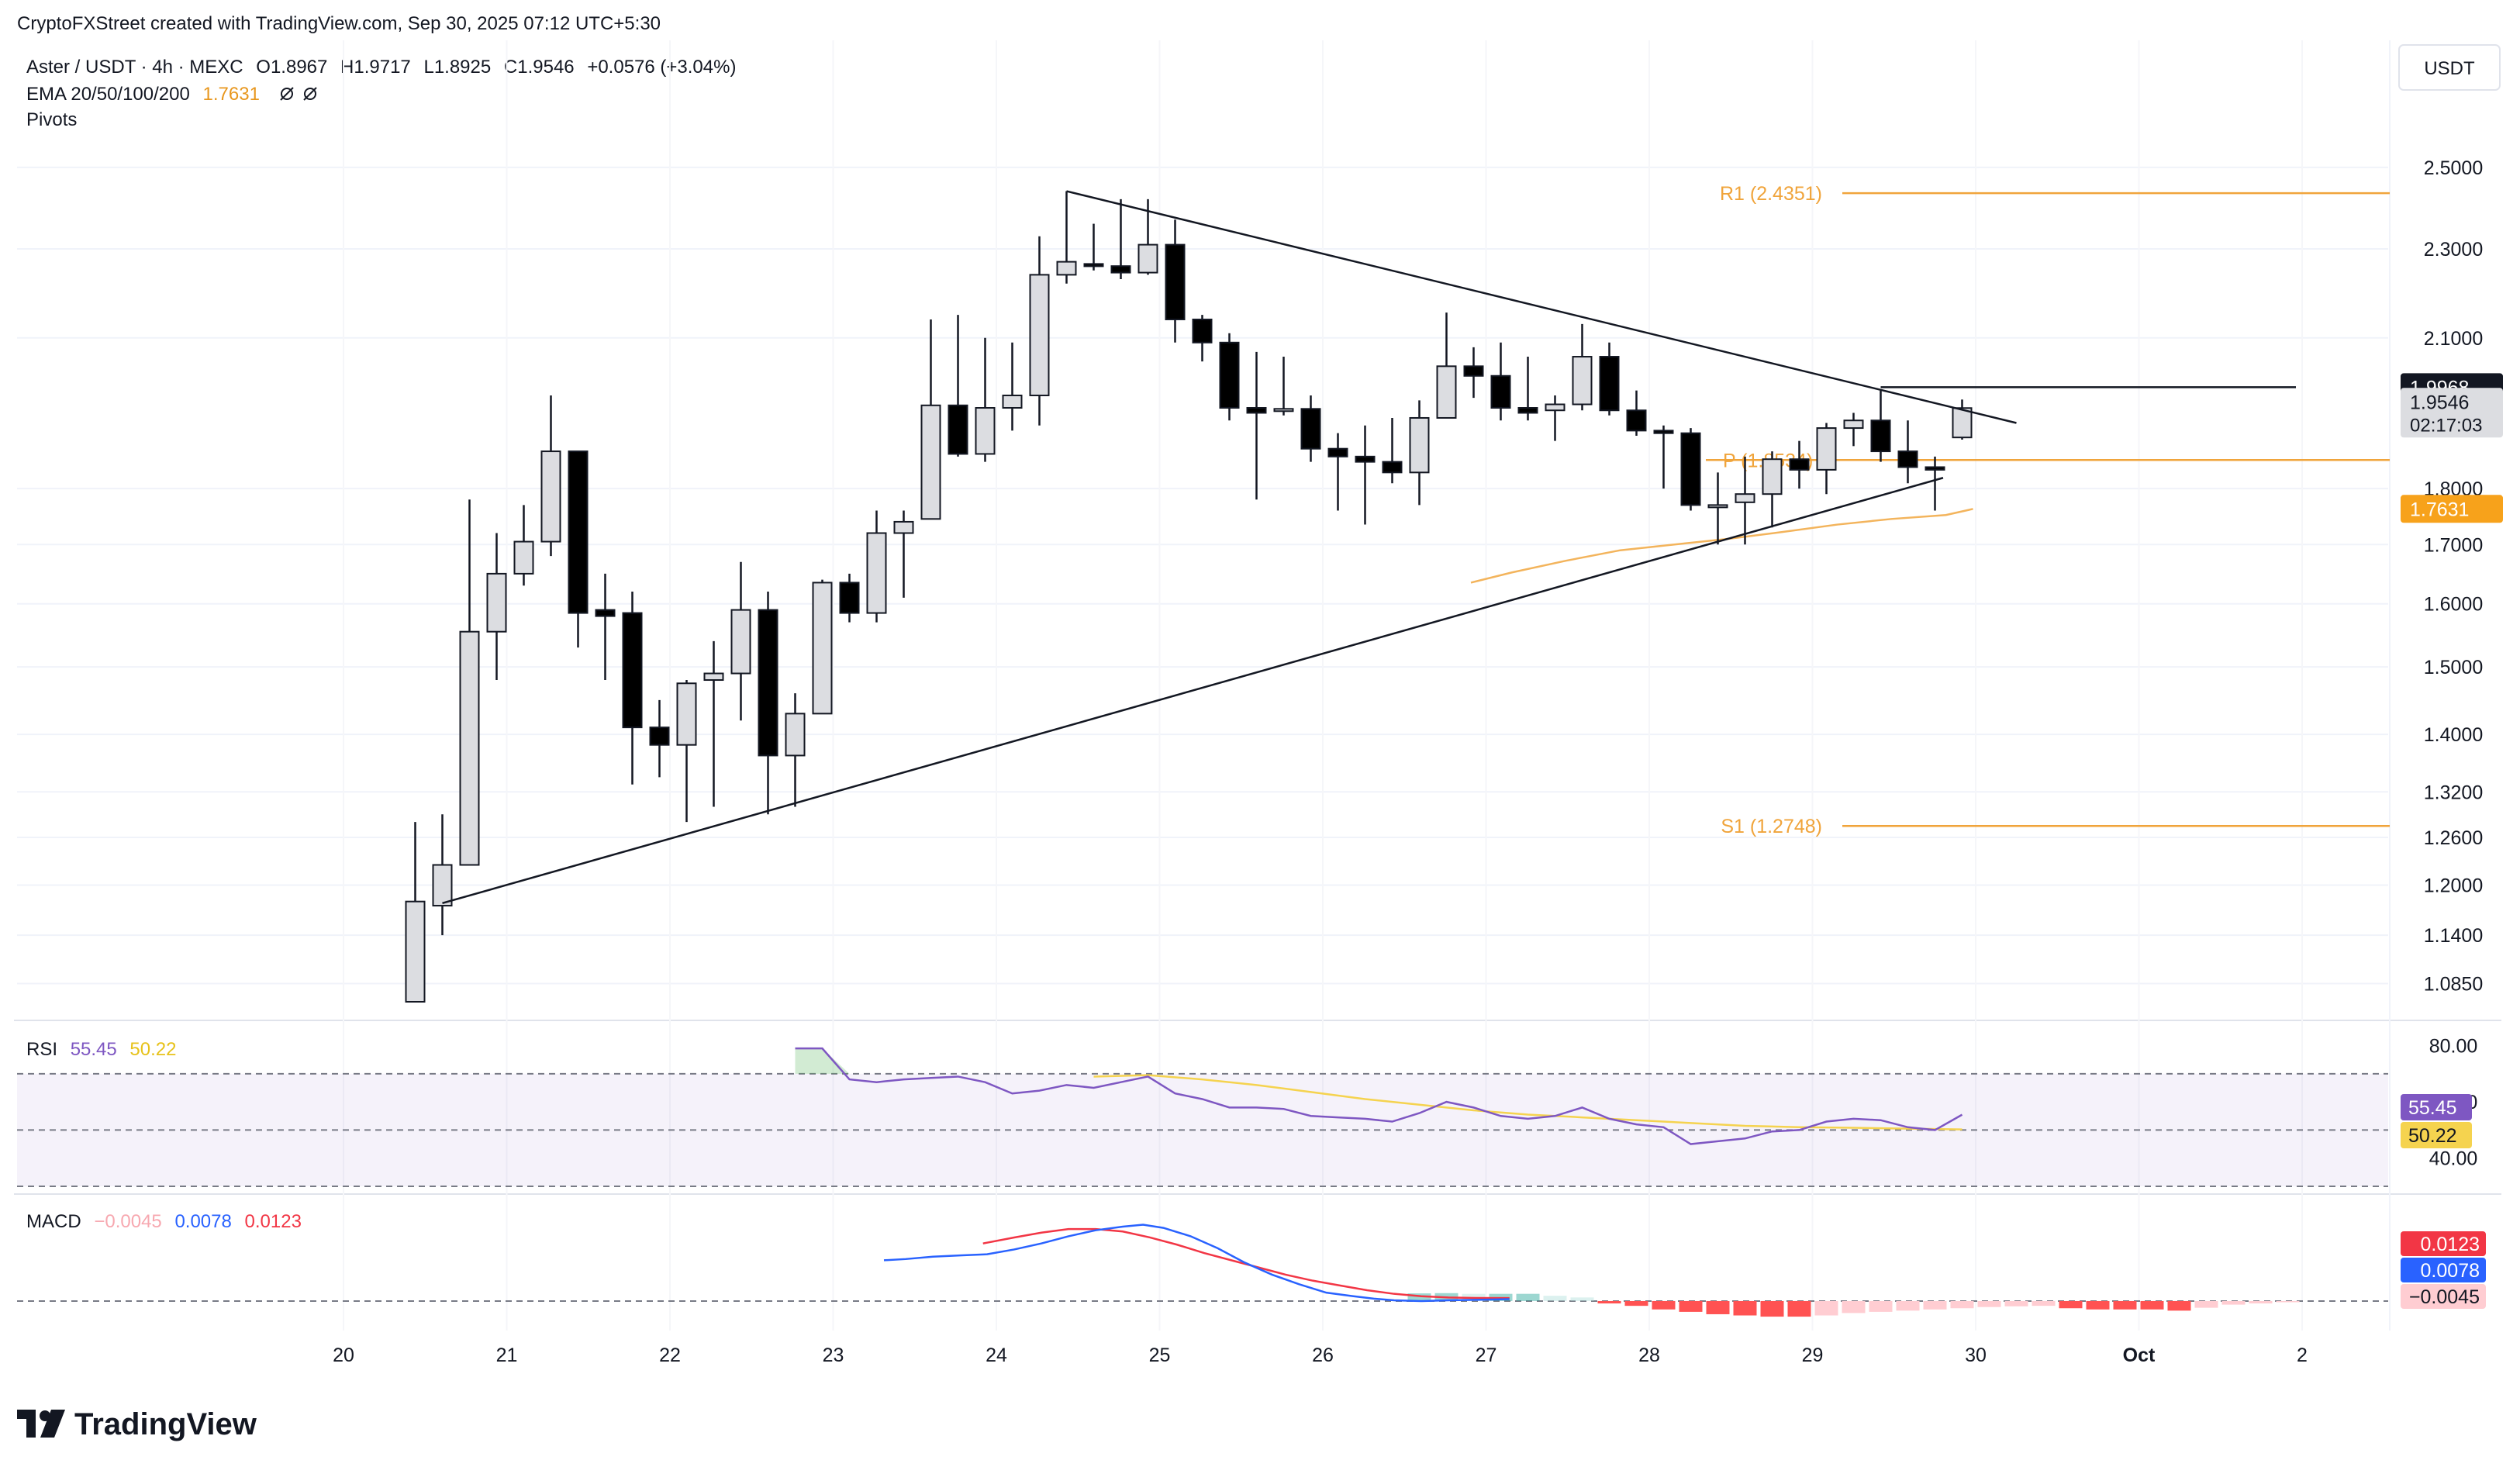 The image size is (2520, 1467). I want to click on macd-legend: MACD −0.0045 0.0078 0.0123, so click(164, 1221).